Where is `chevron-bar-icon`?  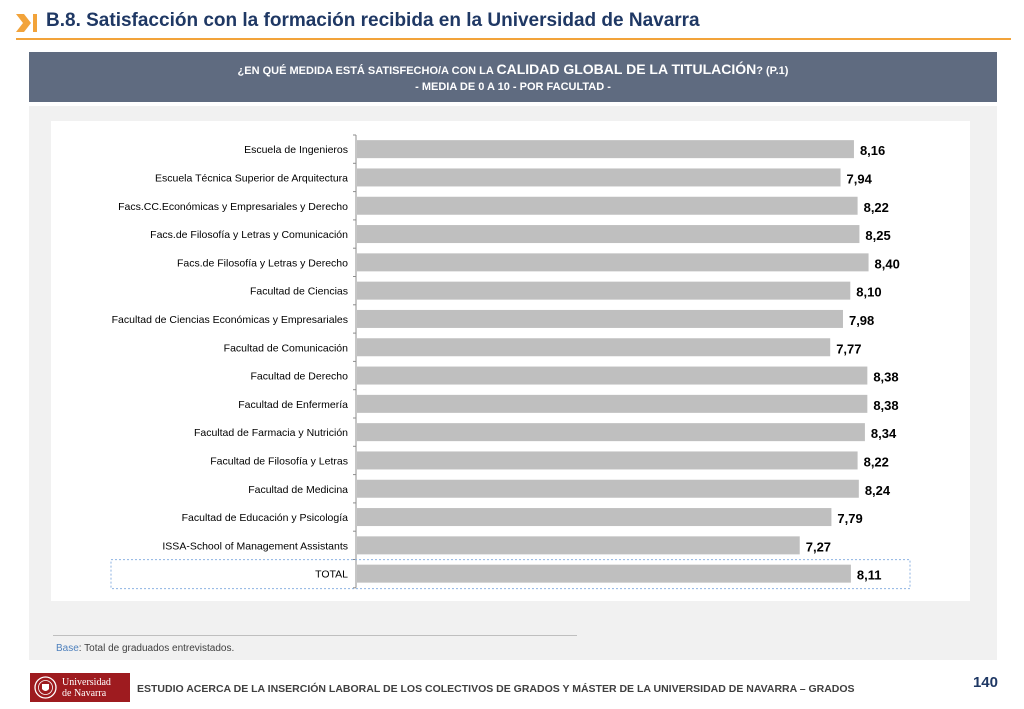
chevron-bar-icon is located at coordinates (26, 23).